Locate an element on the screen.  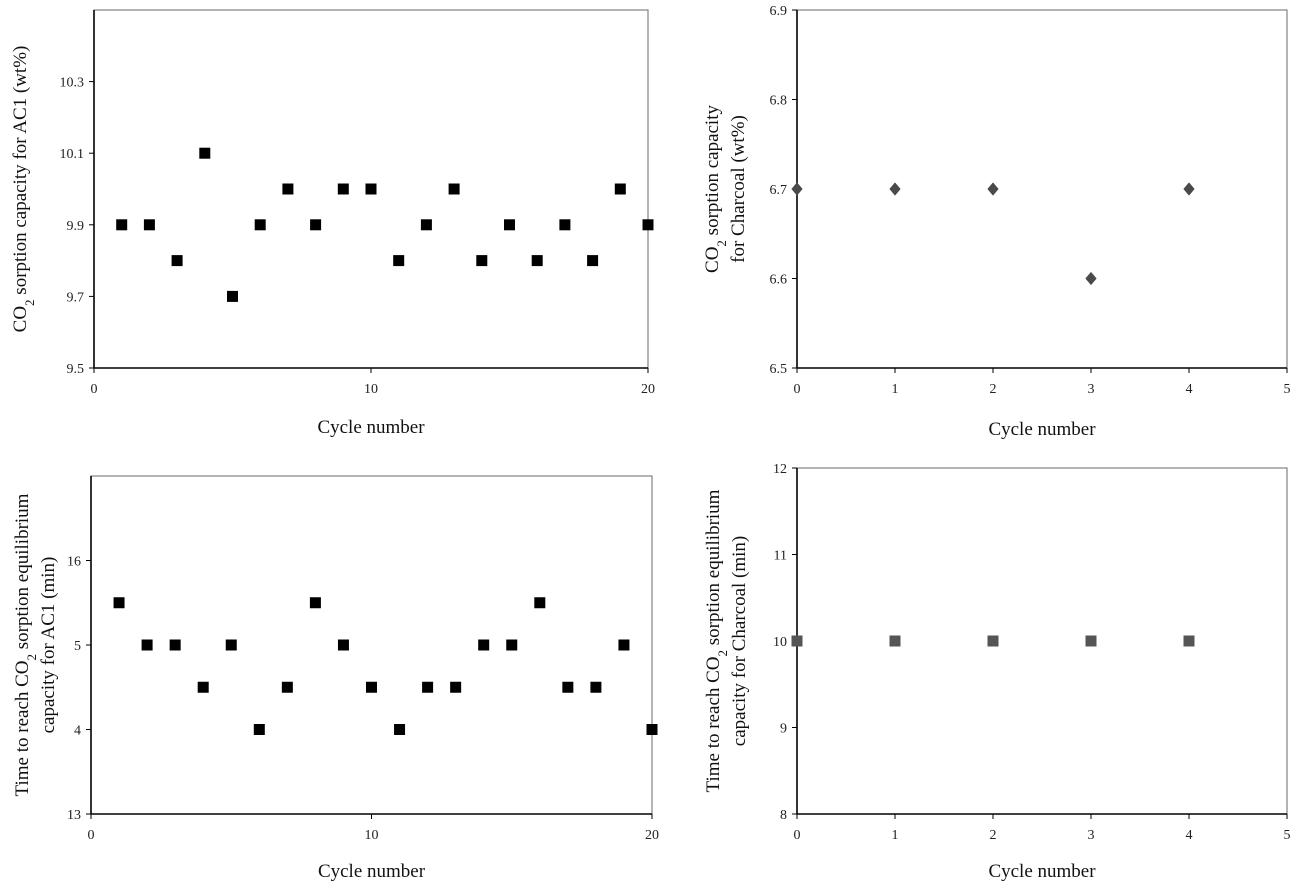
y-tick-label: 10.1 is located at coordinates (72, 154).